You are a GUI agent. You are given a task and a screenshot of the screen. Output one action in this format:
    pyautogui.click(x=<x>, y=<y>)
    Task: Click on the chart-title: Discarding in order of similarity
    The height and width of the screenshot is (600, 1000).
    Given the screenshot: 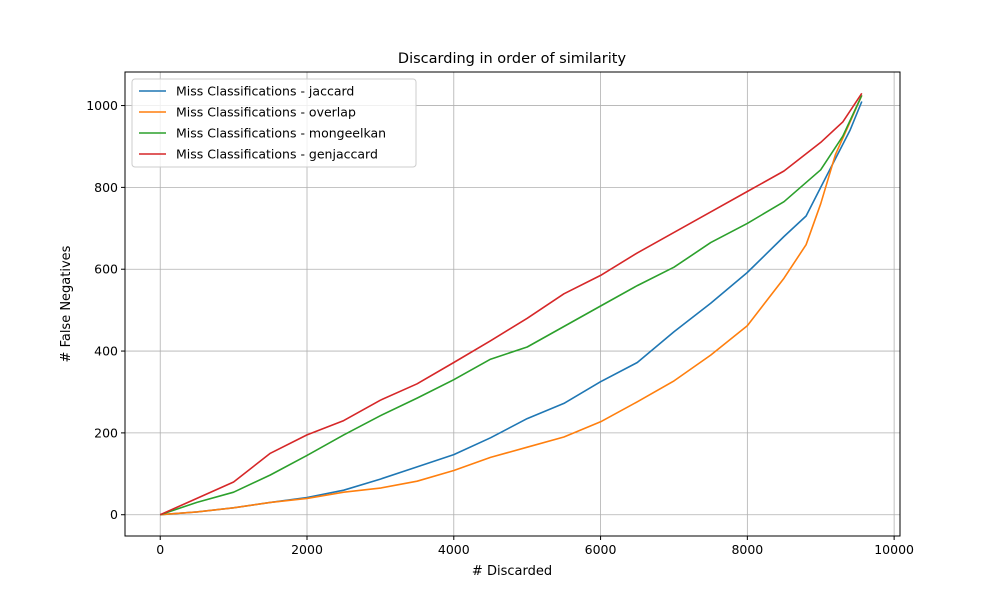 What is the action you would take?
    pyautogui.click(x=512, y=59)
    